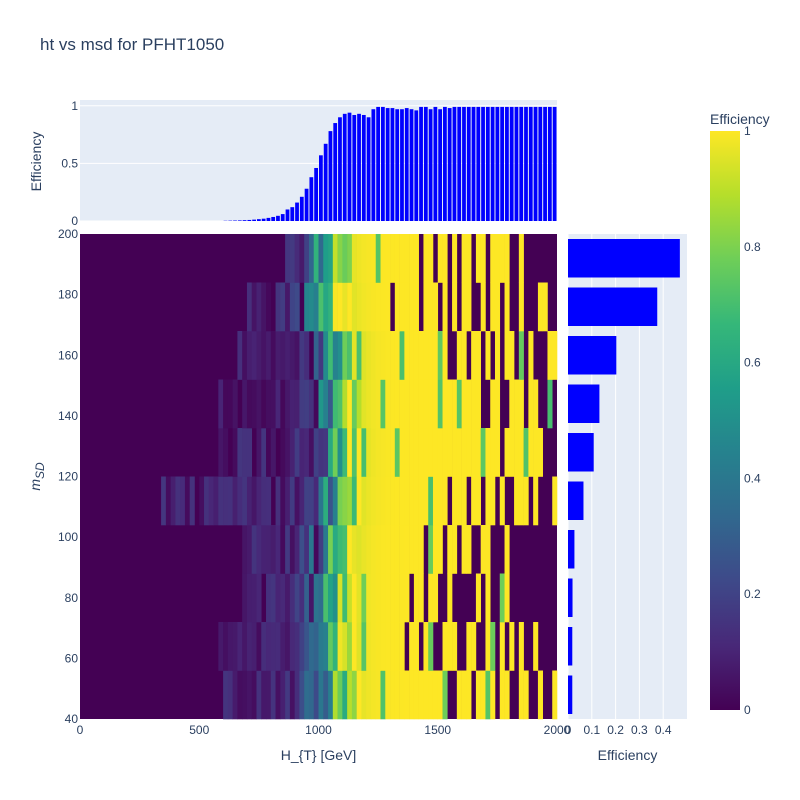  What do you see at coordinates (318, 755) in the screenshot?
I see `heatmap-x-label: H_{T} [GeV]` at bounding box center [318, 755].